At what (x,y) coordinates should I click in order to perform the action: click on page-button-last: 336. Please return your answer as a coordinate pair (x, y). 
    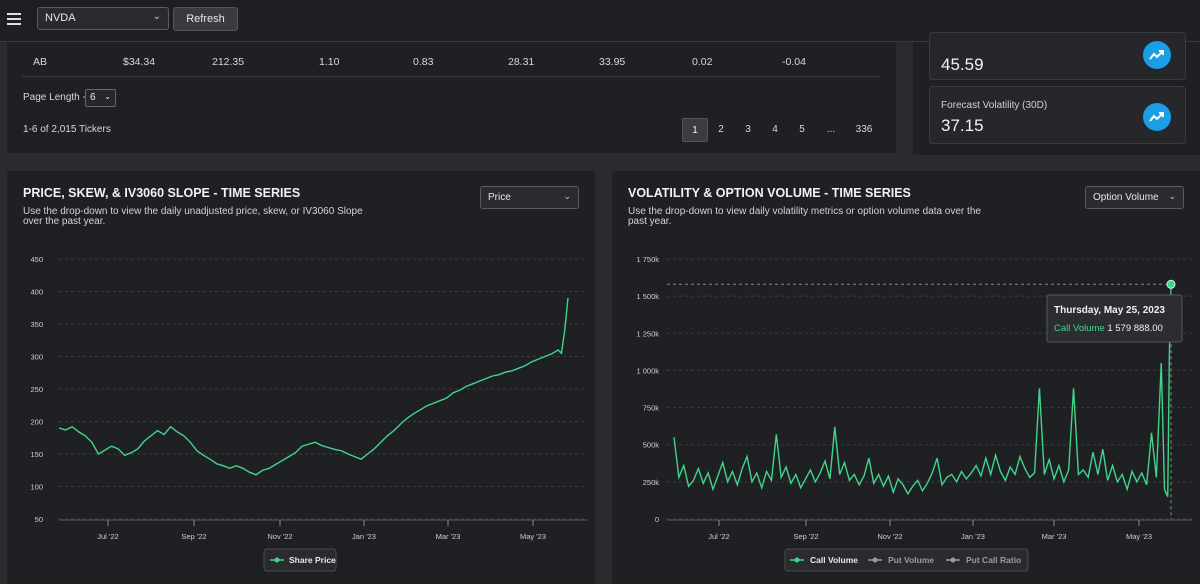
    Looking at the image, I should click on (864, 129).